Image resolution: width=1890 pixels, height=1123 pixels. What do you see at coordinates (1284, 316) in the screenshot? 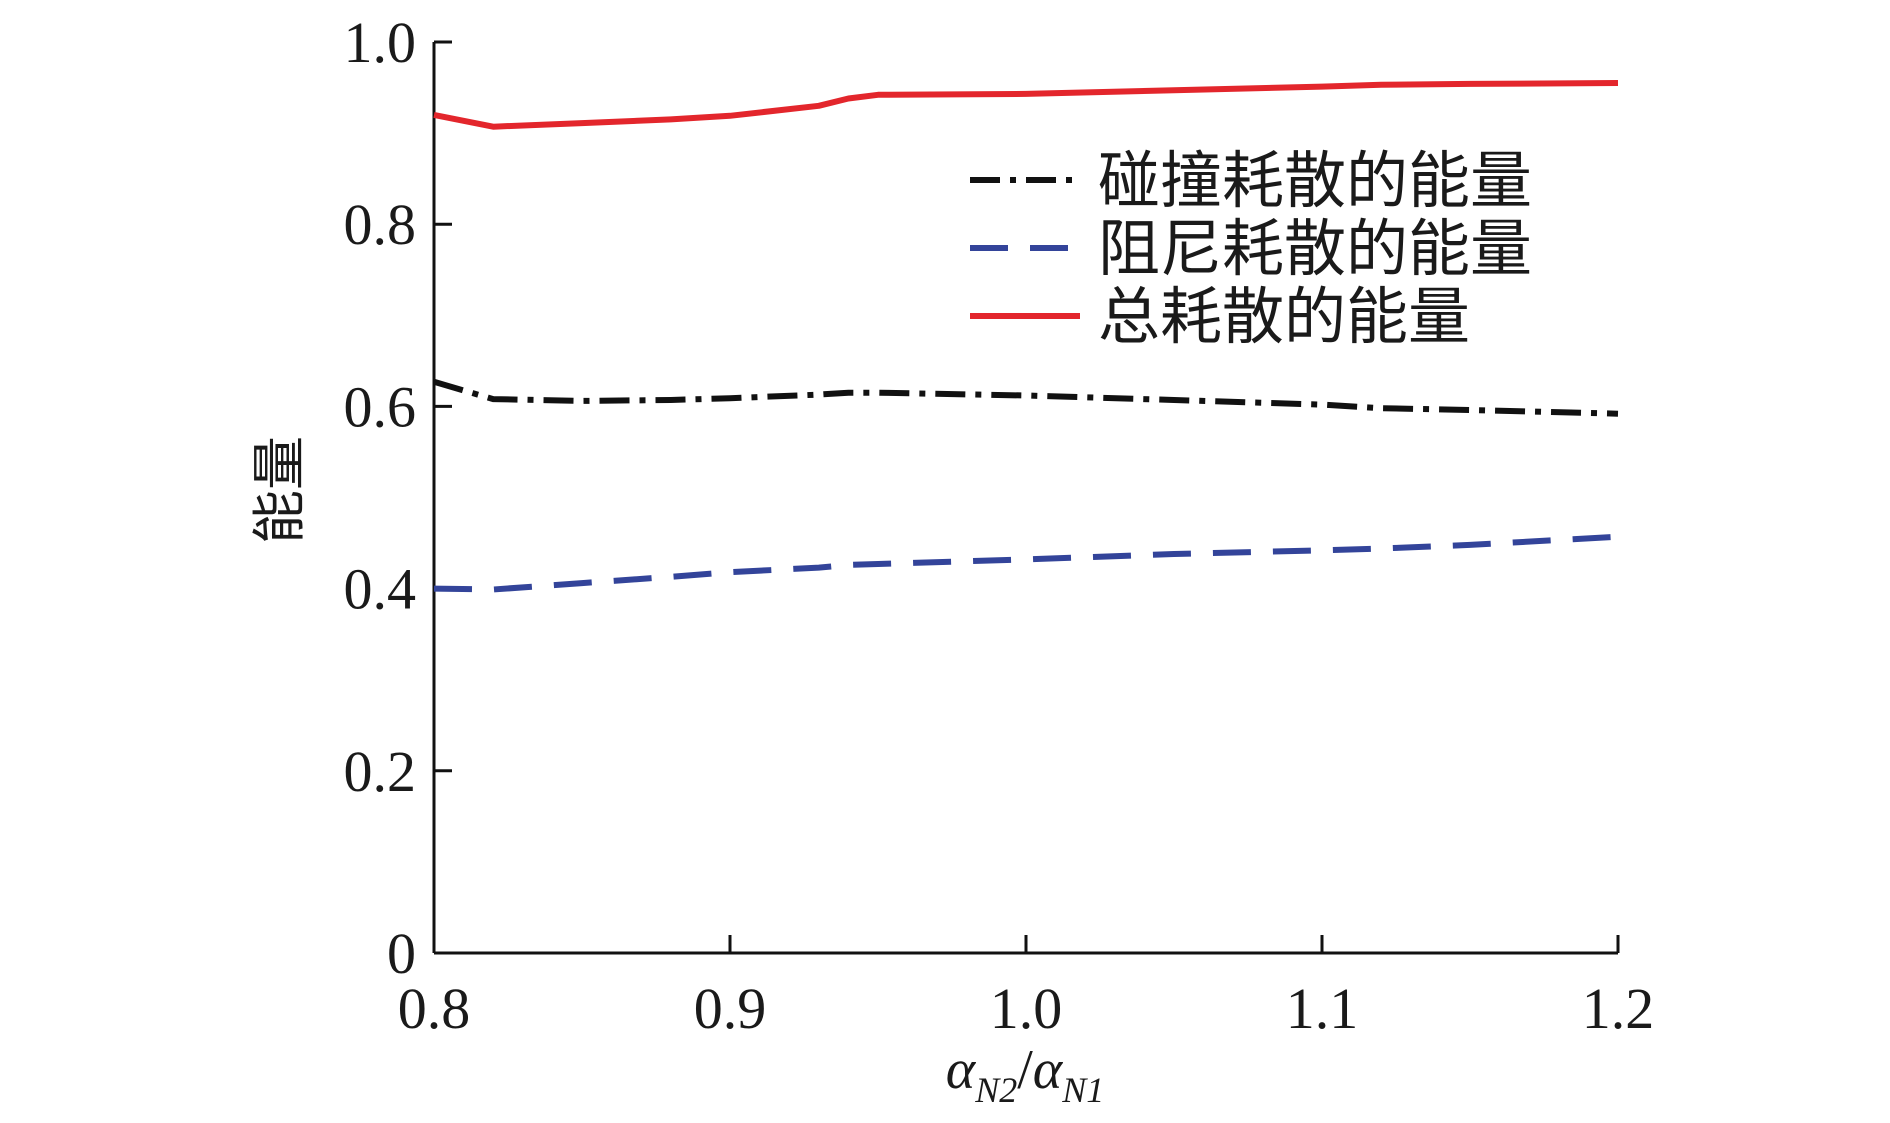
I see `legend-label-2: 总耗散的能量` at bounding box center [1284, 316].